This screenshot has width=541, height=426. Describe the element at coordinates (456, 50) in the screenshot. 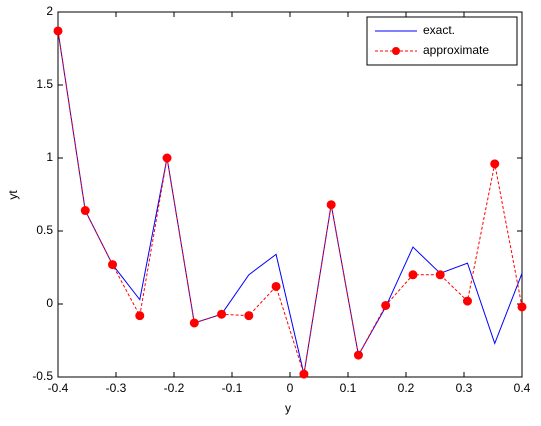

I see `legend-label: approximate` at that location.